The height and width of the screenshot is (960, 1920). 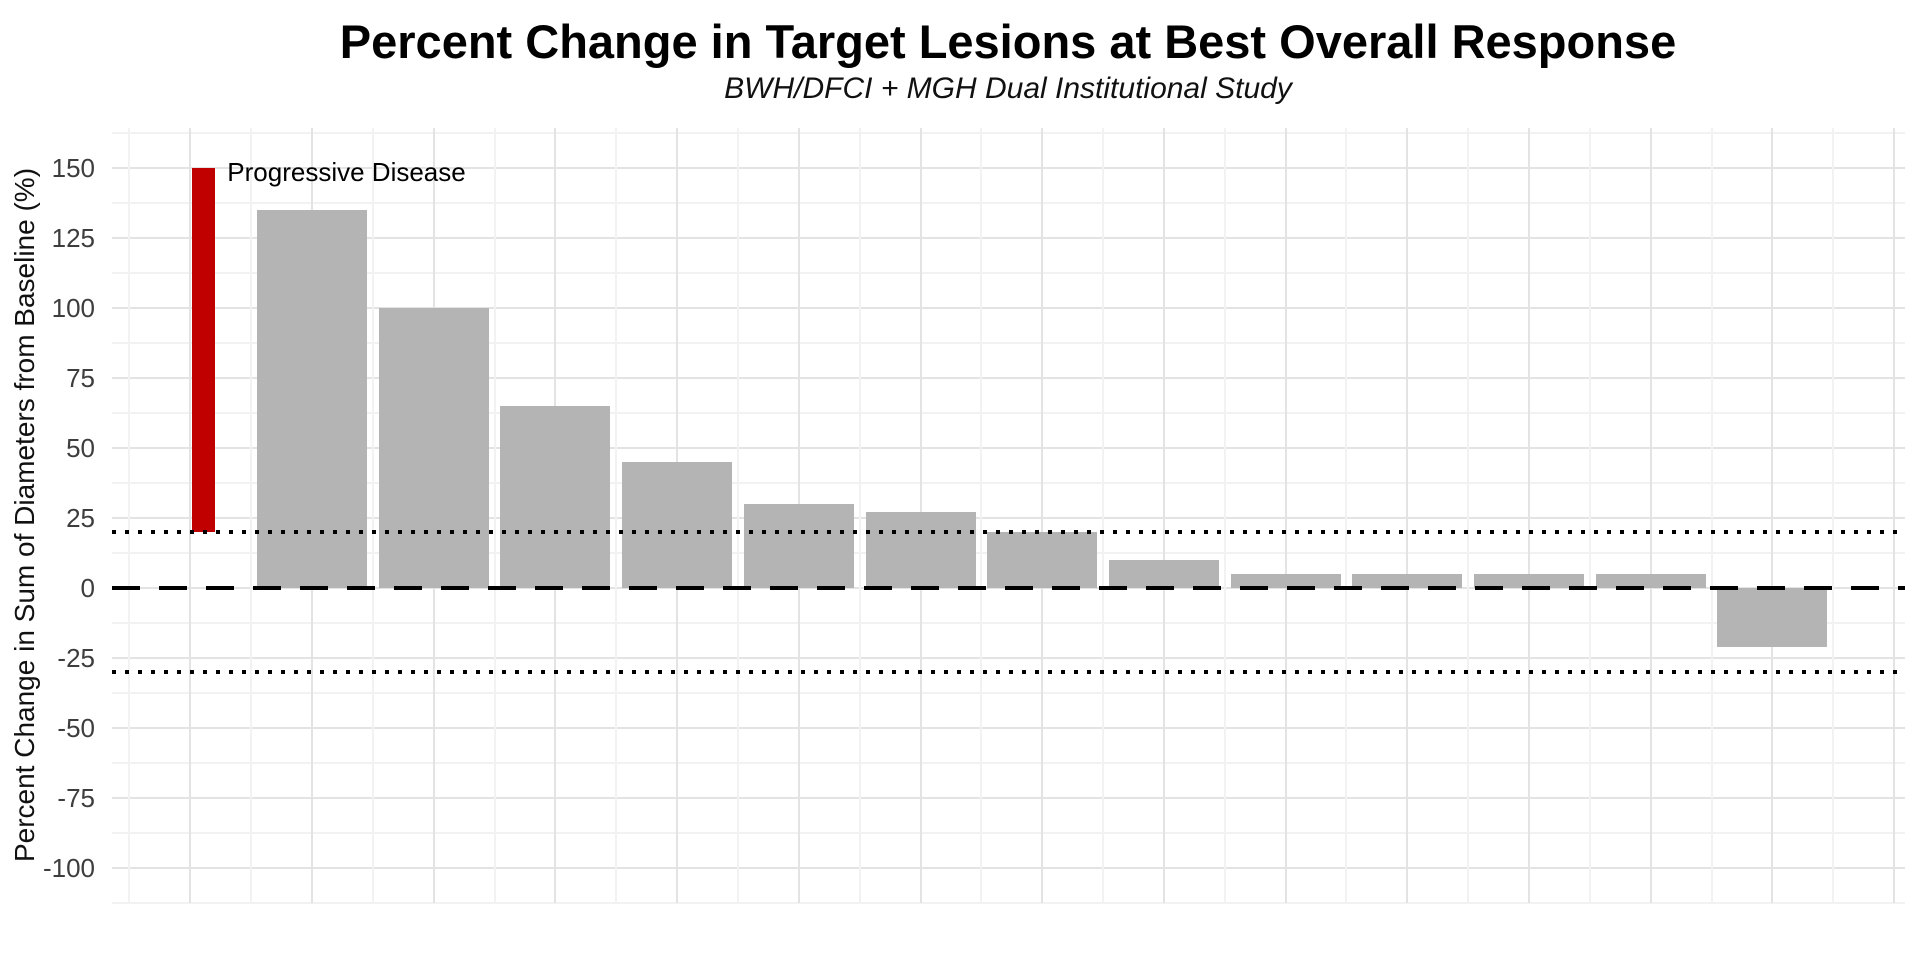 I want to click on reference-line-dotted--30, so click(x=1008, y=672).